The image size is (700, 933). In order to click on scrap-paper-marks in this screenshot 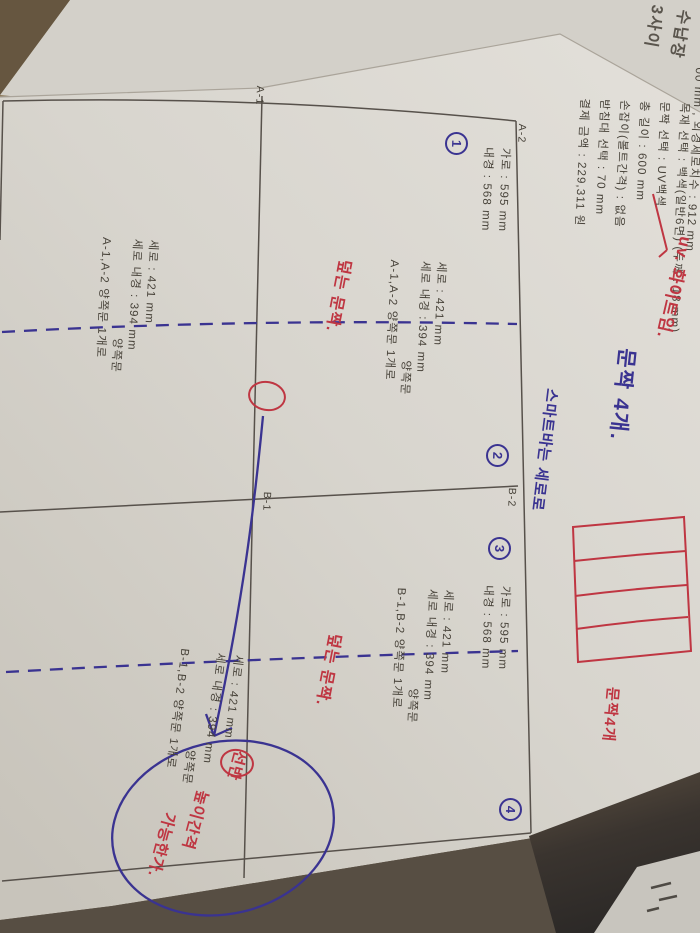, I will do `click(662, 897)`.